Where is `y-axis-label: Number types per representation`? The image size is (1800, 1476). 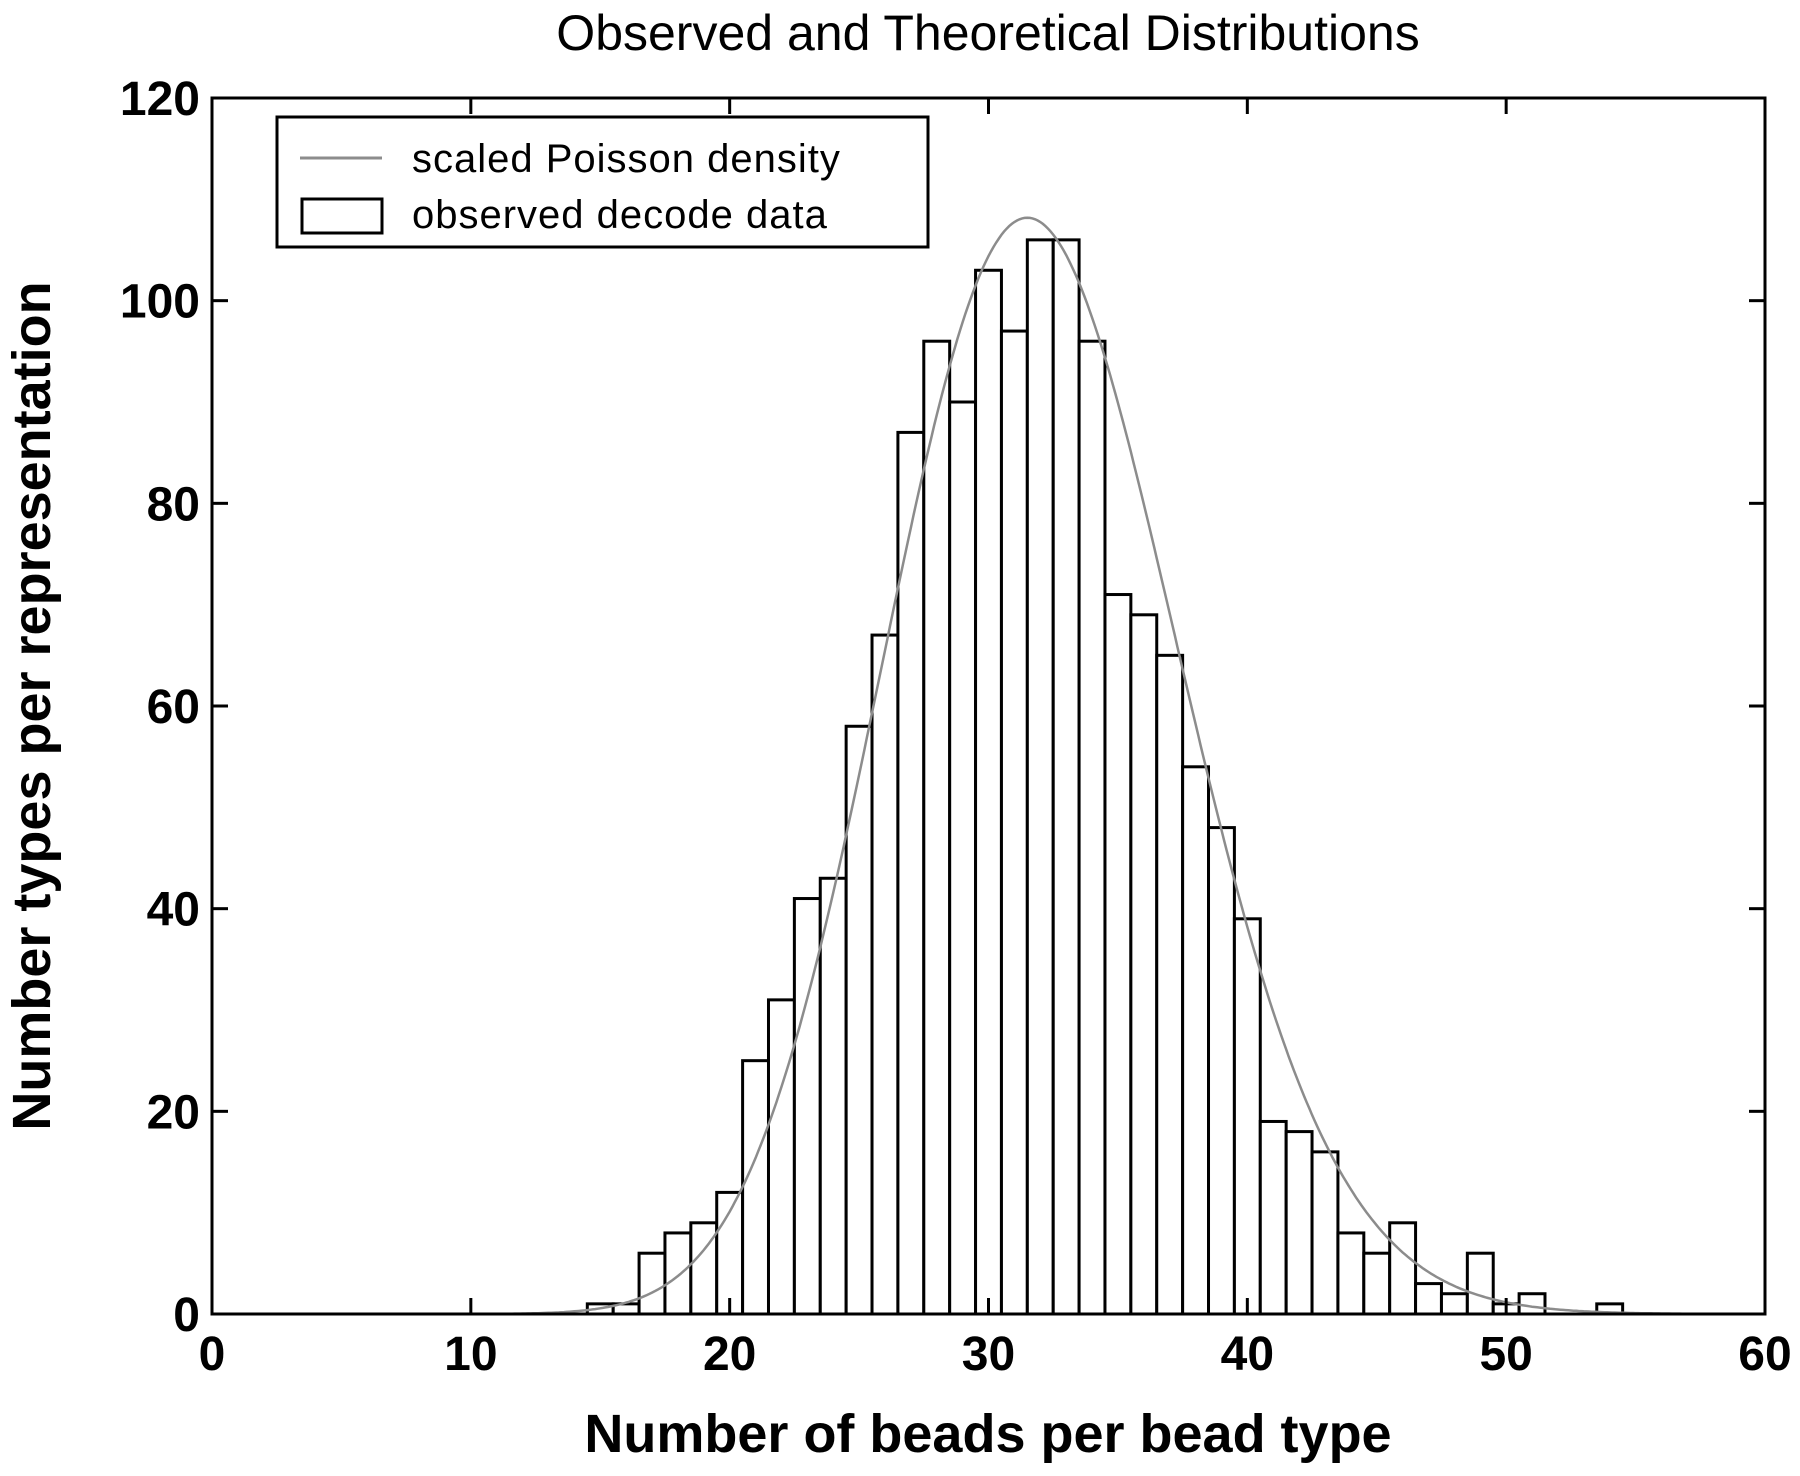
y-axis-label: Number types per representation is located at coordinates (32, 705).